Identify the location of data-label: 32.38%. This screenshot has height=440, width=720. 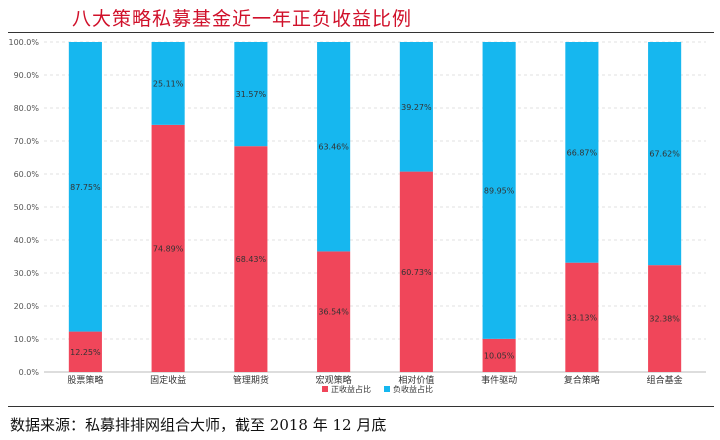
(664, 319).